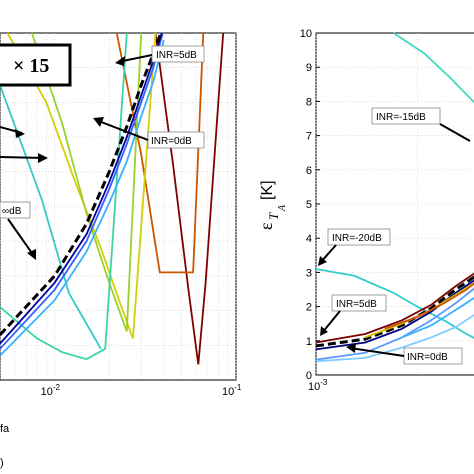 This screenshot has height=474, width=474. I want to click on y-tick-label: 5, so click(309, 205).